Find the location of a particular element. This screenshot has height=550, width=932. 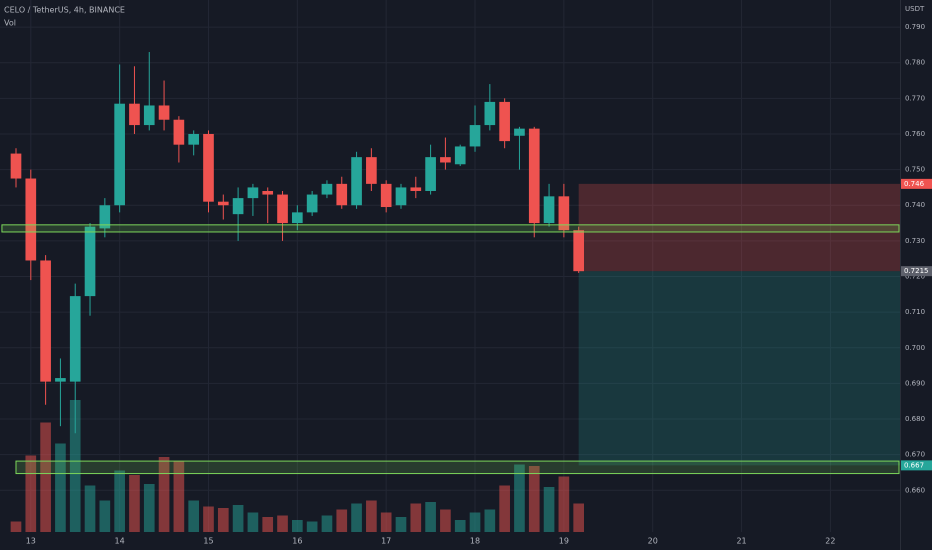

price-badge-label: 0.746 is located at coordinates (914, 184).